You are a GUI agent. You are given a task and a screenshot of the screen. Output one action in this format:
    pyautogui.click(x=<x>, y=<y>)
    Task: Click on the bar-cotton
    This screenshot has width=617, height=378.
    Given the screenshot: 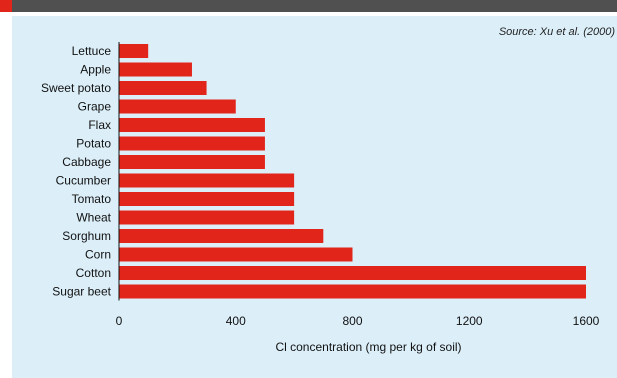 What is the action you would take?
    pyautogui.click(x=352, y=273)
    